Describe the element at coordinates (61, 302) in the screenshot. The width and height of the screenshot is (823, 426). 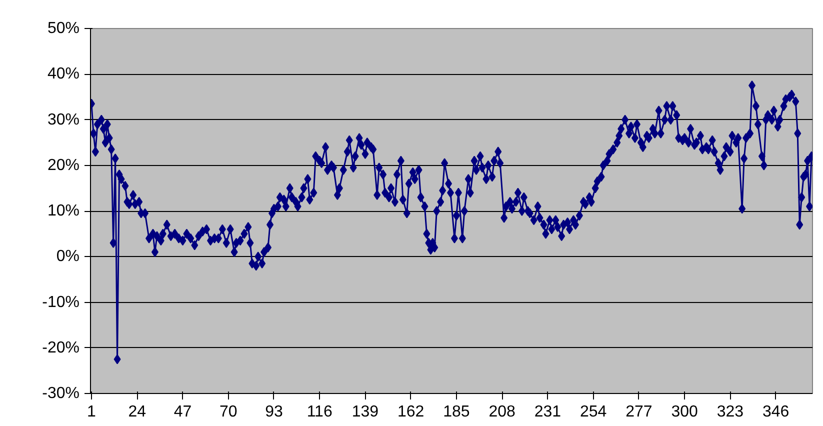
I see `y-tick-label: -10%` at that location.